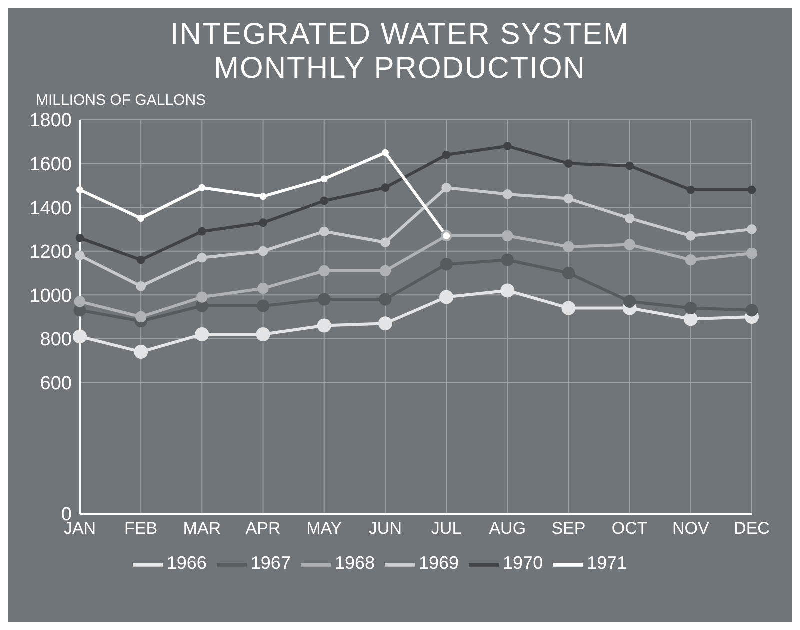 This screenshot has height=630, width=800. I want to click on legend-label: 1966, so click(186, 563).